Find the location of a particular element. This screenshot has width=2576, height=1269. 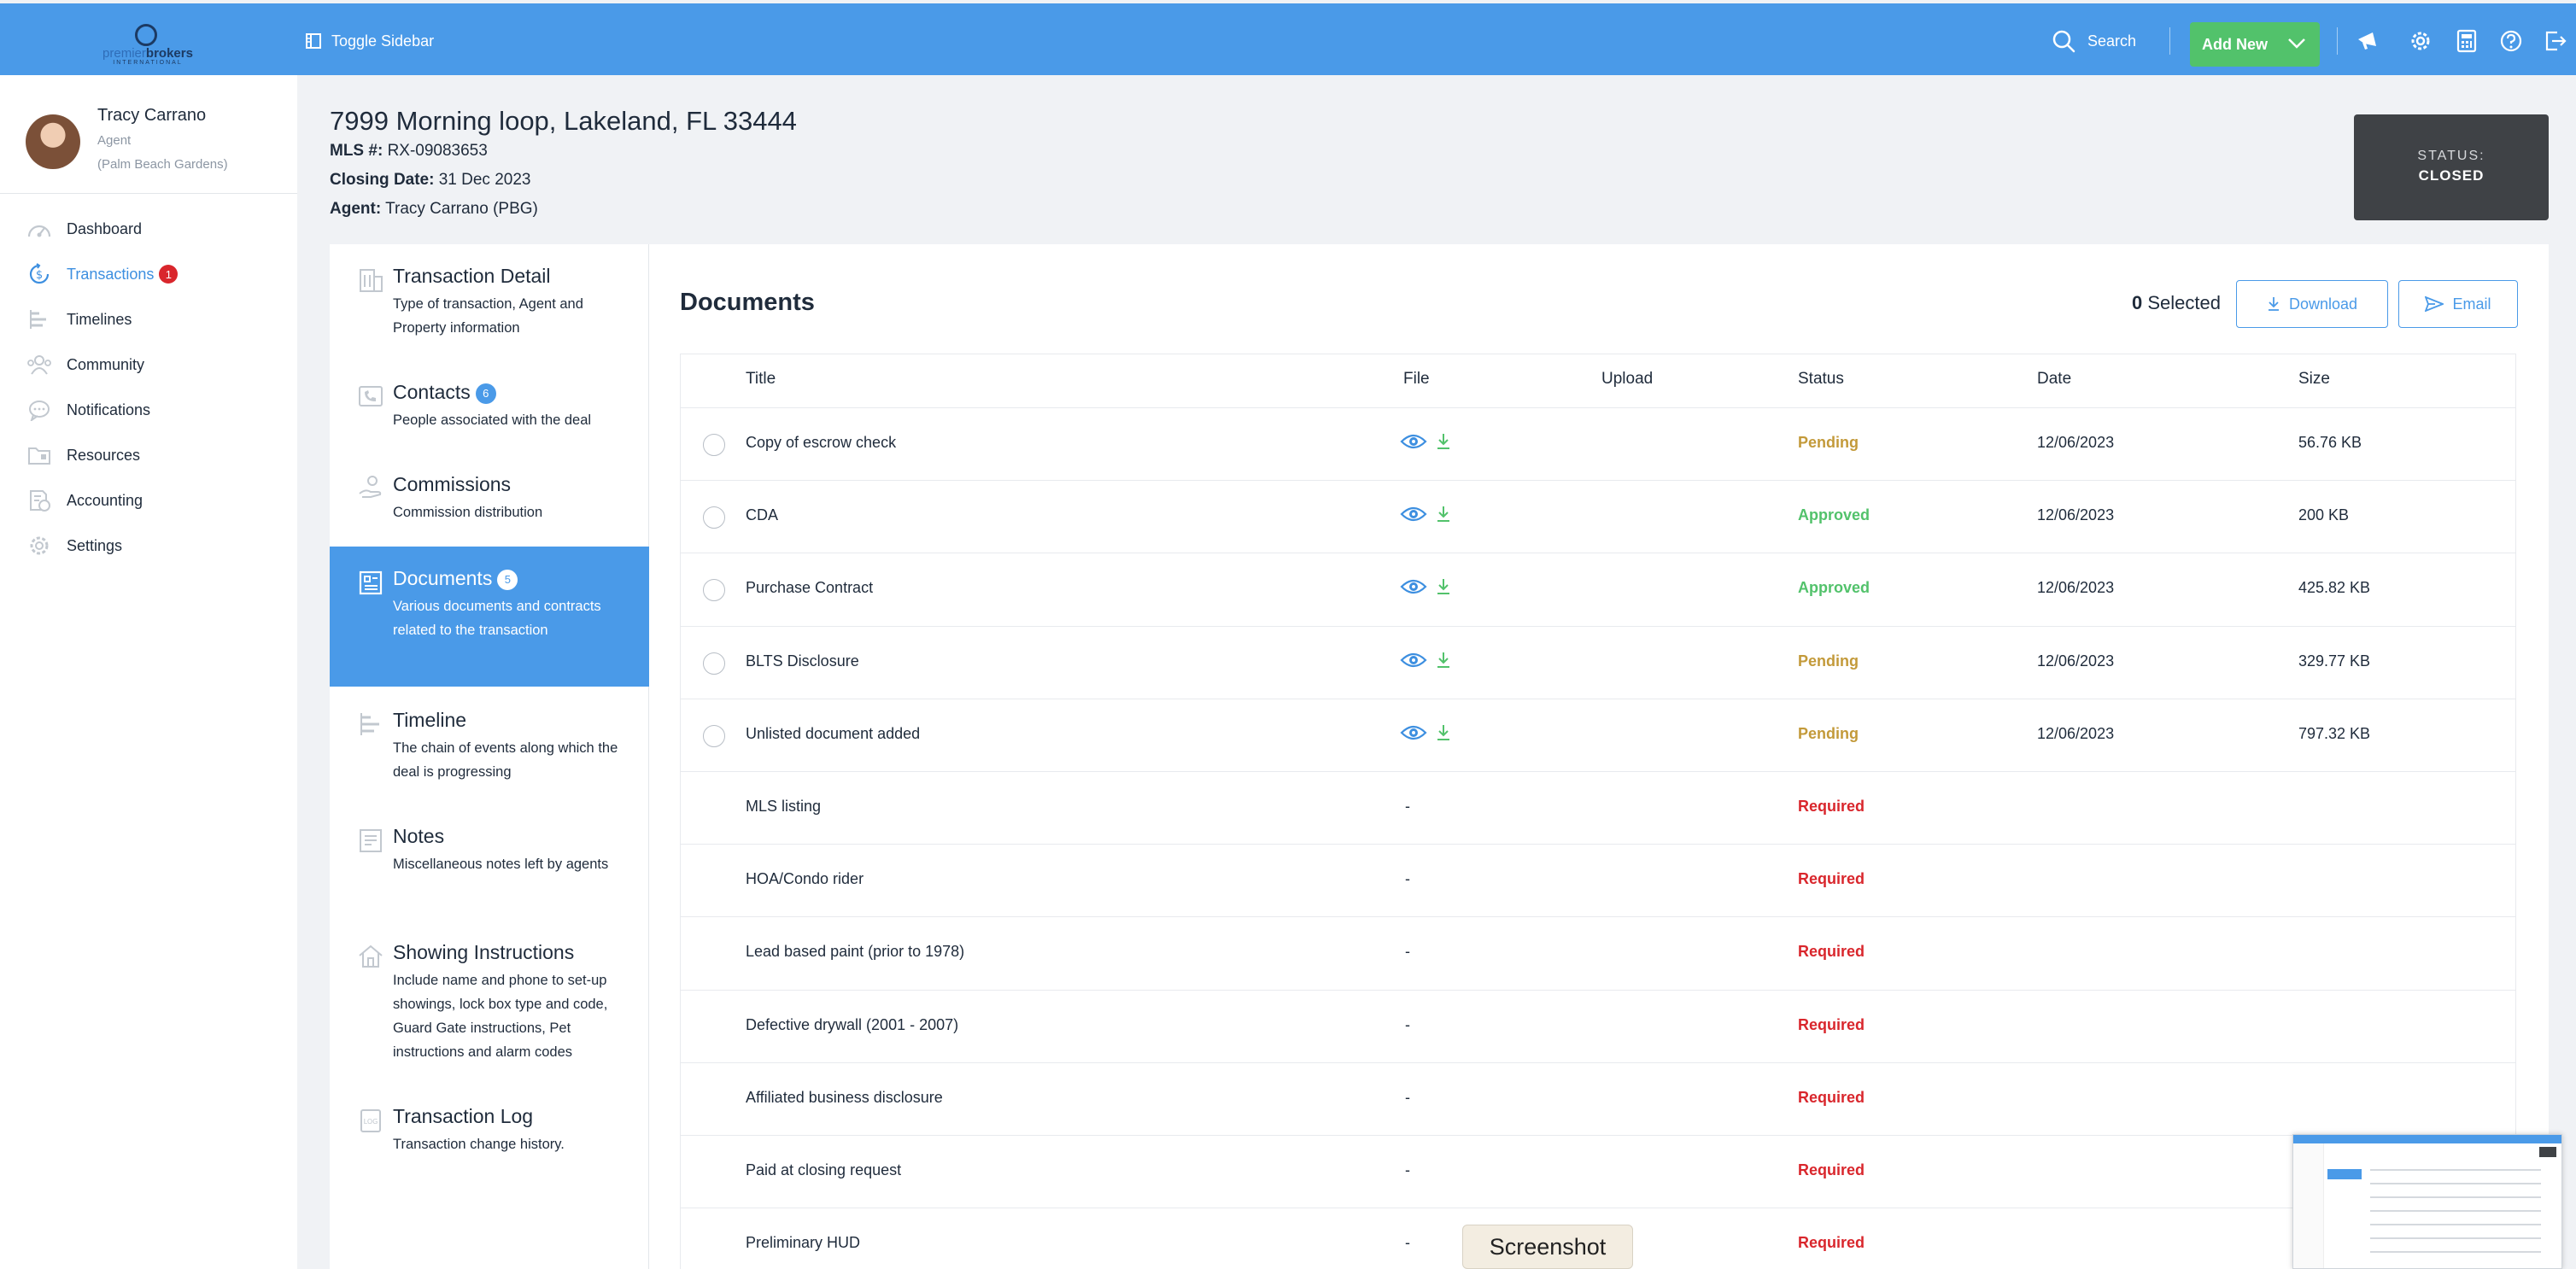

thumbnail-topbar is located at coordinates (2427, 1139).